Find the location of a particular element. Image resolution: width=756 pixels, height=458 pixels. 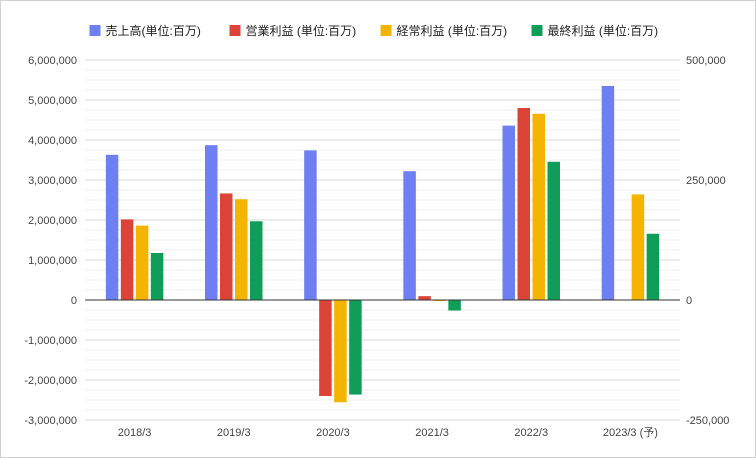

right-tick-label: -250,000 is located at coordinates (707, 421).